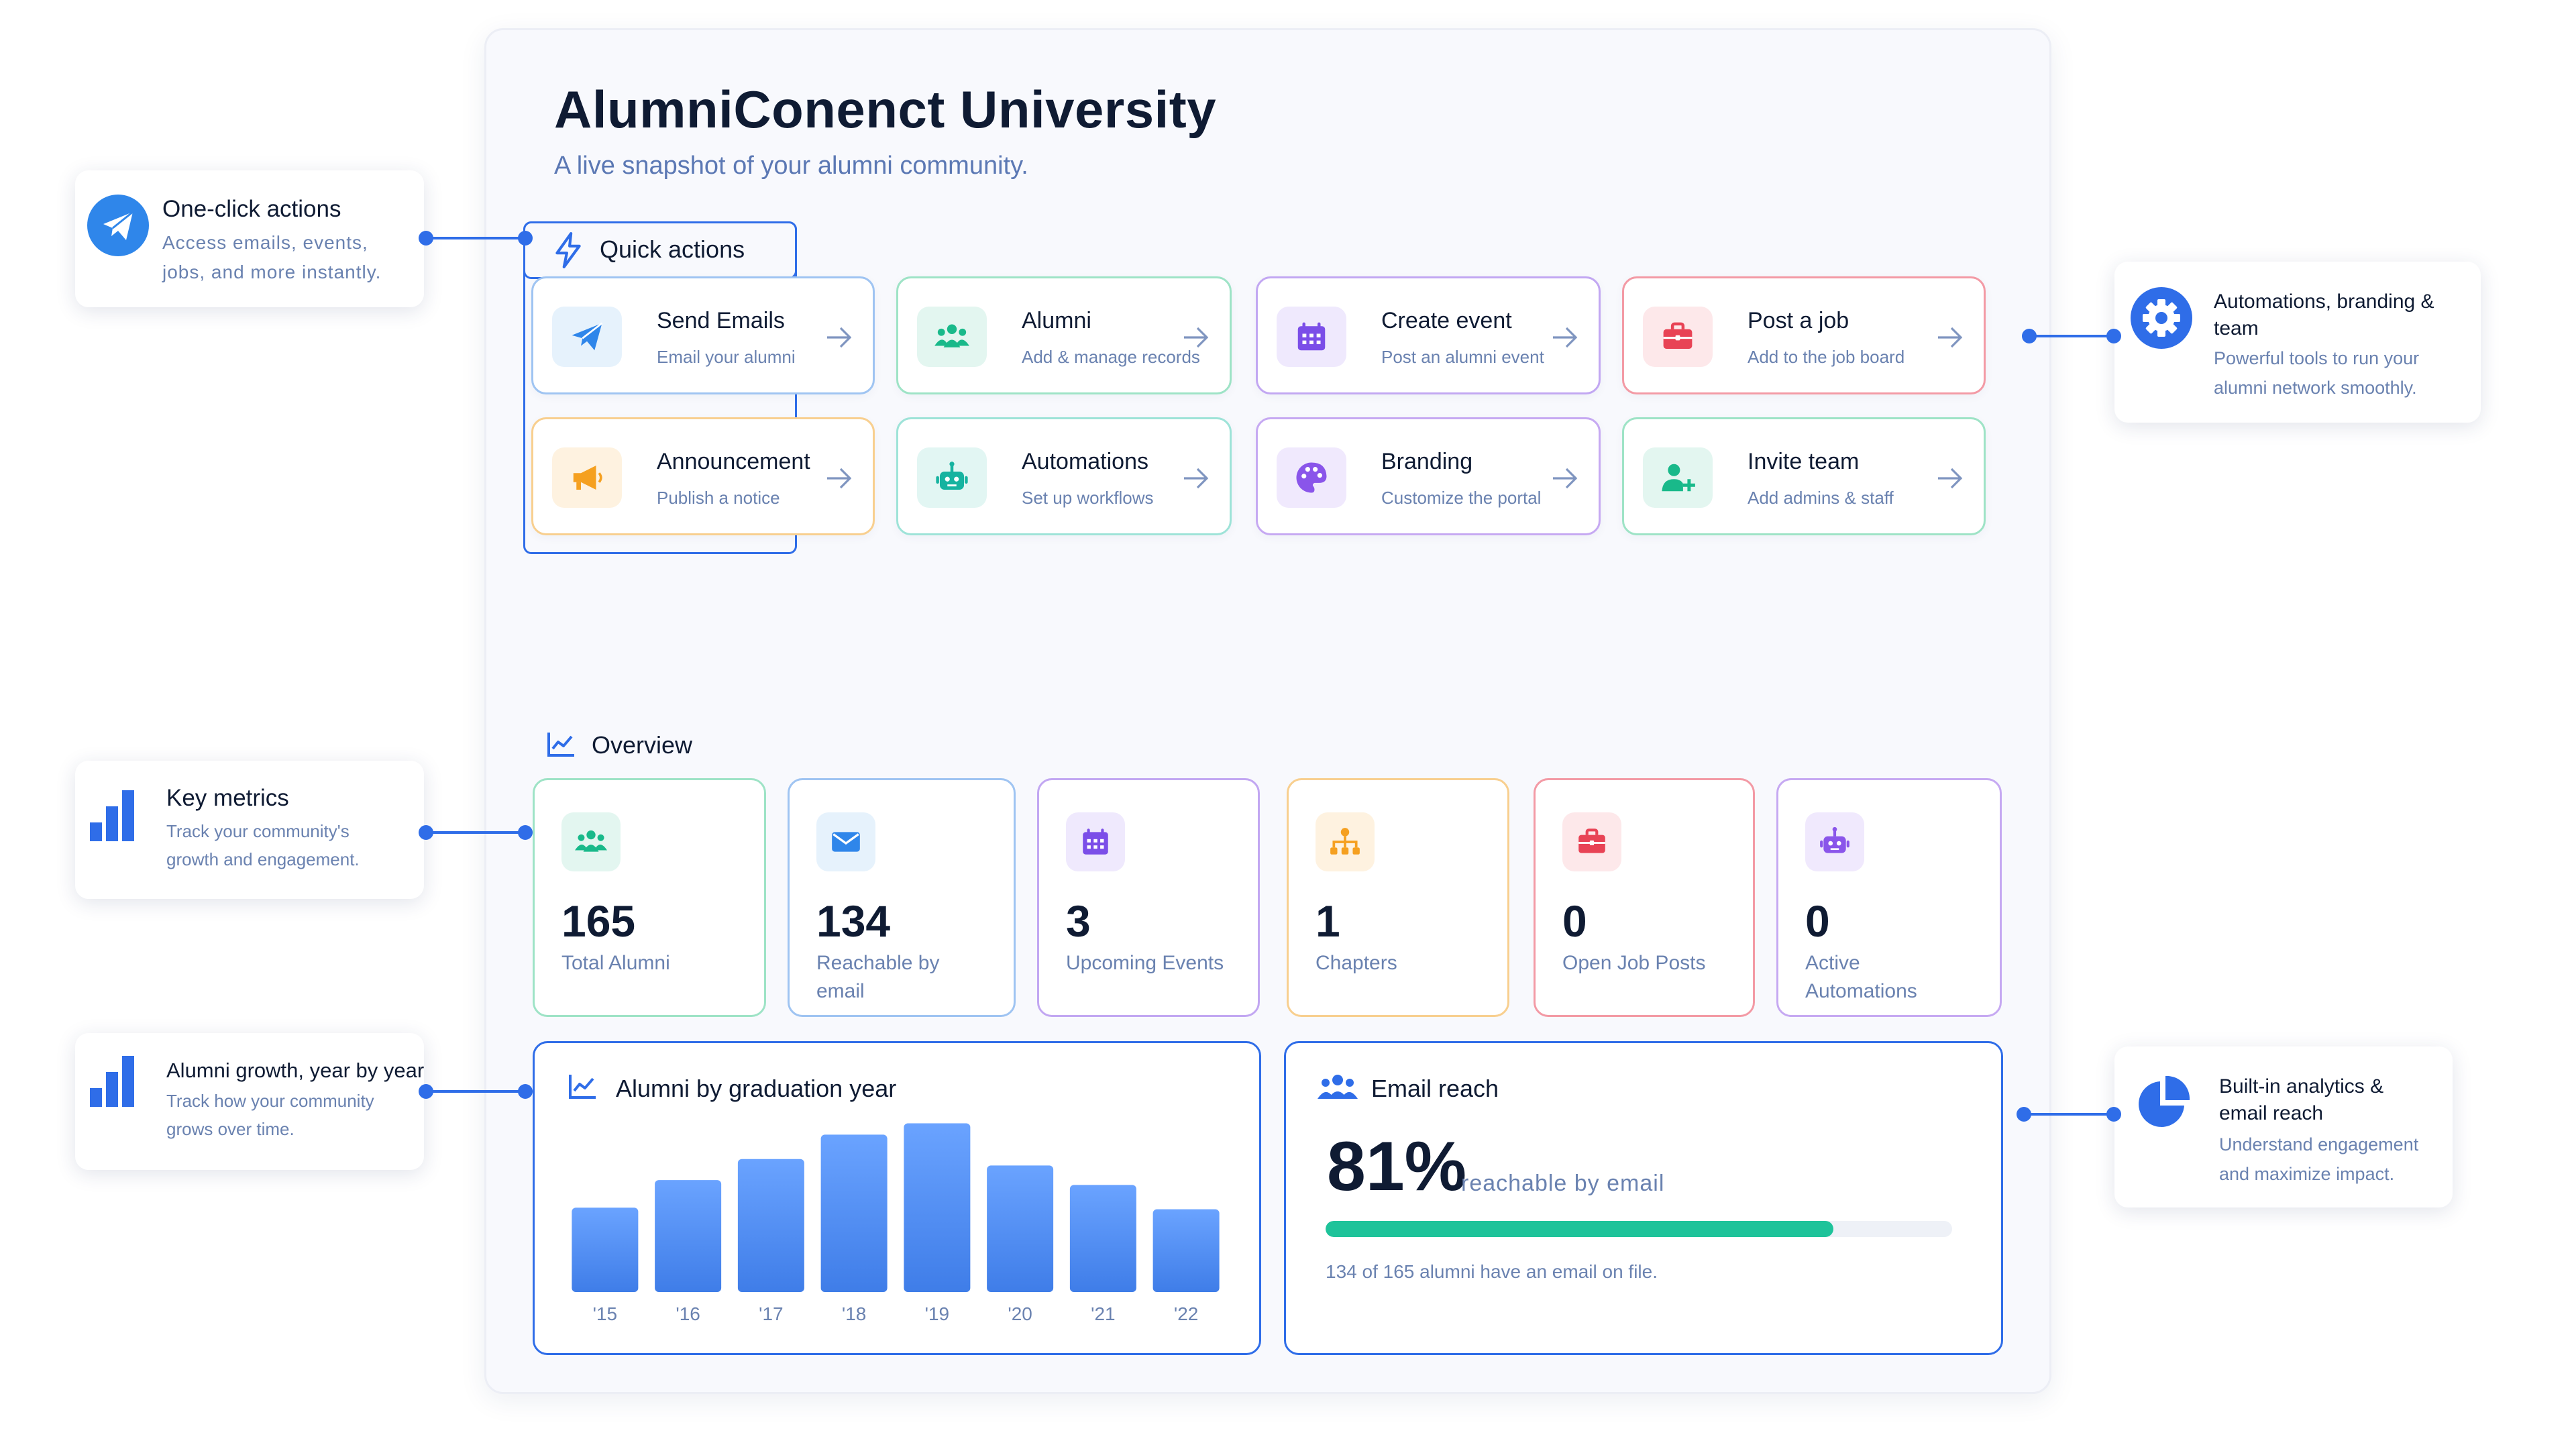  What do you see at coordinates (2301, 1099) in the screenshot?
I see `callout-title: Built-in analytics & email reach` at bounding box center [2301, 1099].